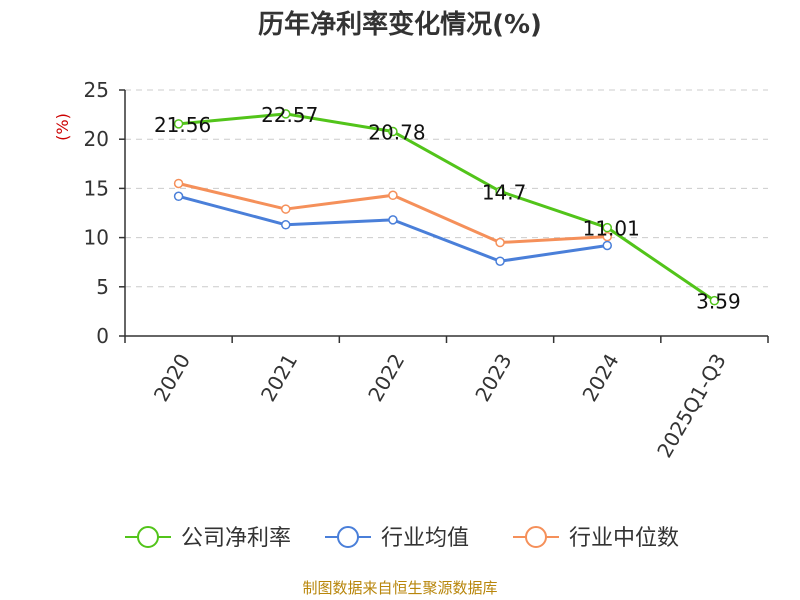 The image size is (800, 600). I want to click on x-tick-label: 2021, so click(279, 378).